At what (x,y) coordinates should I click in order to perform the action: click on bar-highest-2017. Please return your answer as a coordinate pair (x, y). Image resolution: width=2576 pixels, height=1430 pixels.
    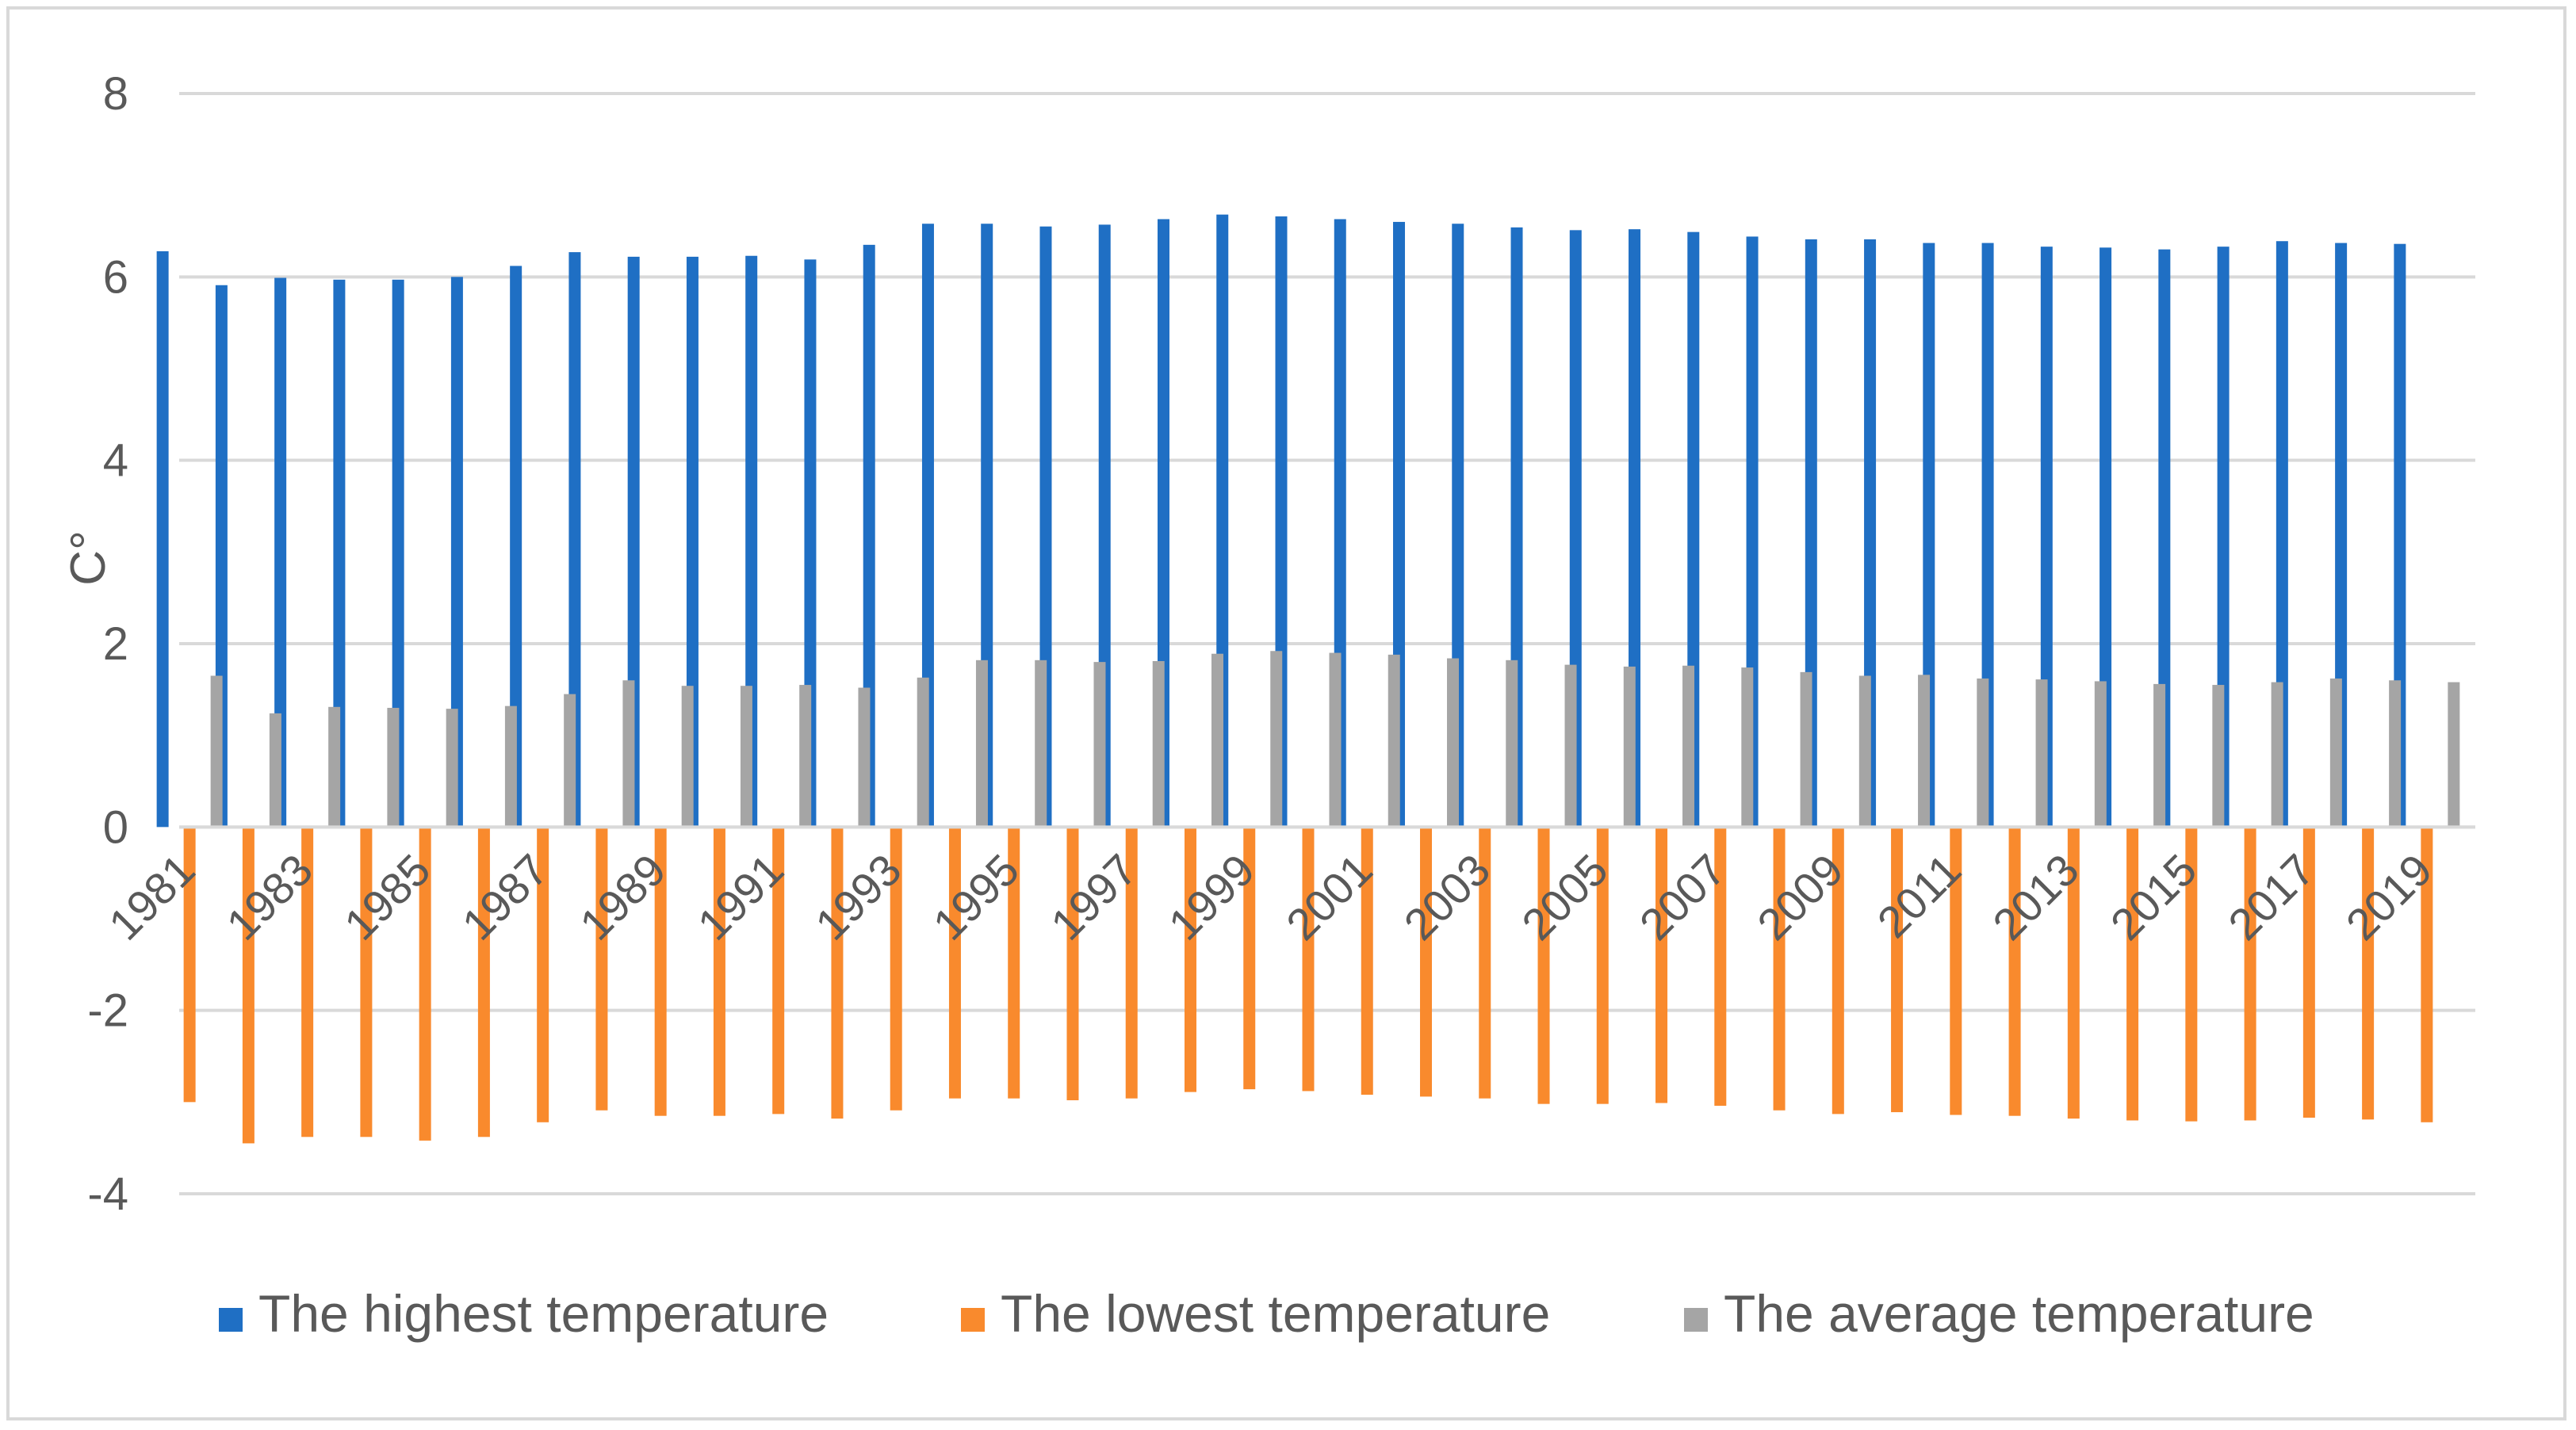
    Looking at the image, I should click on (2282, 534).